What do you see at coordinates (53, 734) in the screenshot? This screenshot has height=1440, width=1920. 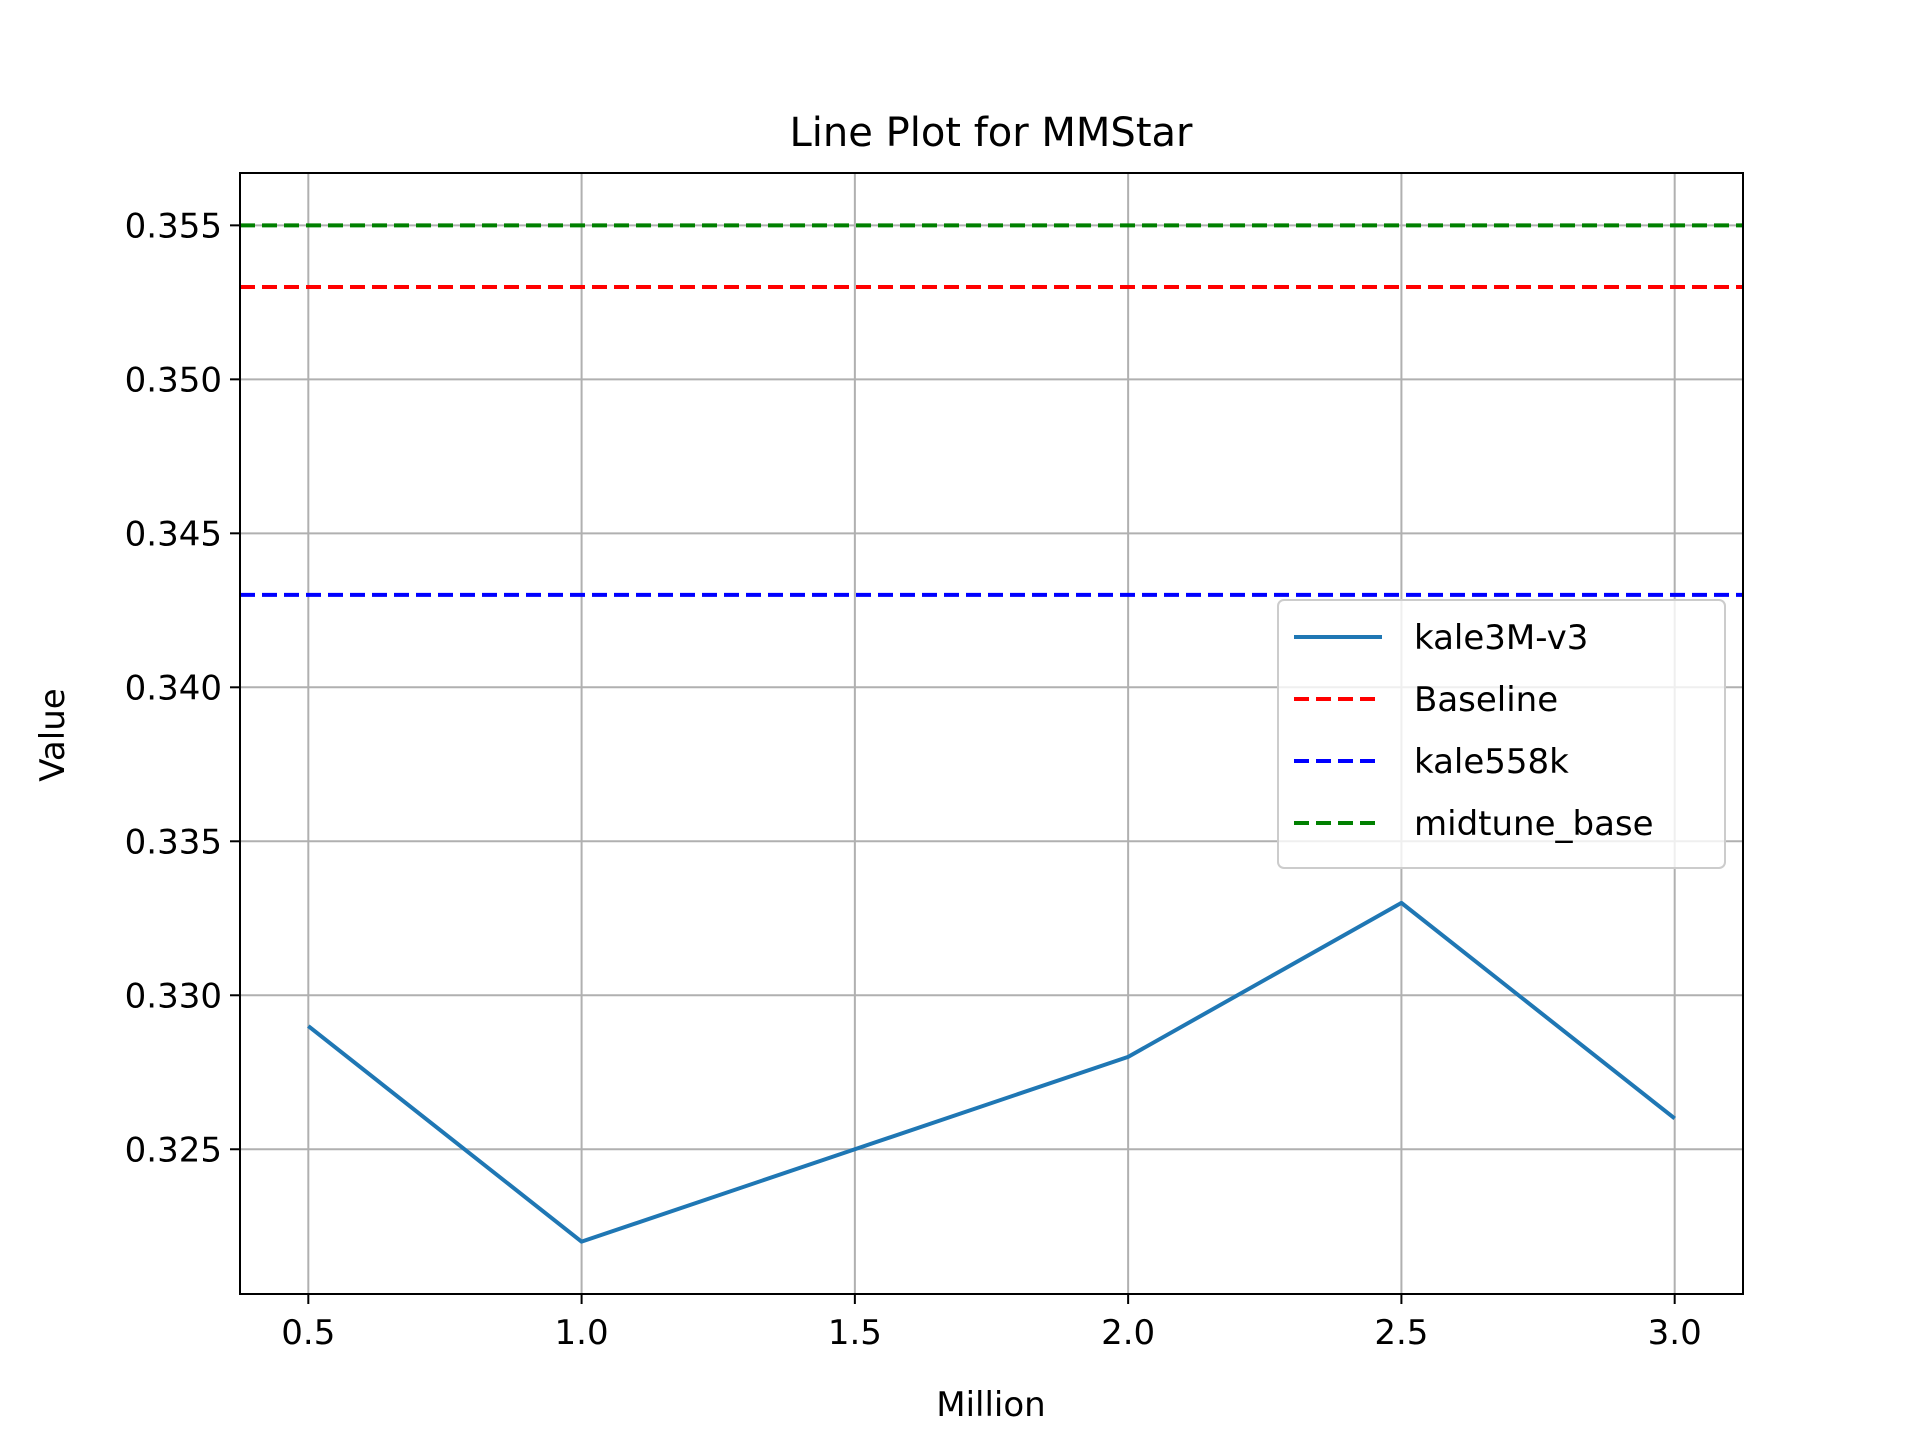 I see `y-axis-label: Value` at bounding box center [53, 734].